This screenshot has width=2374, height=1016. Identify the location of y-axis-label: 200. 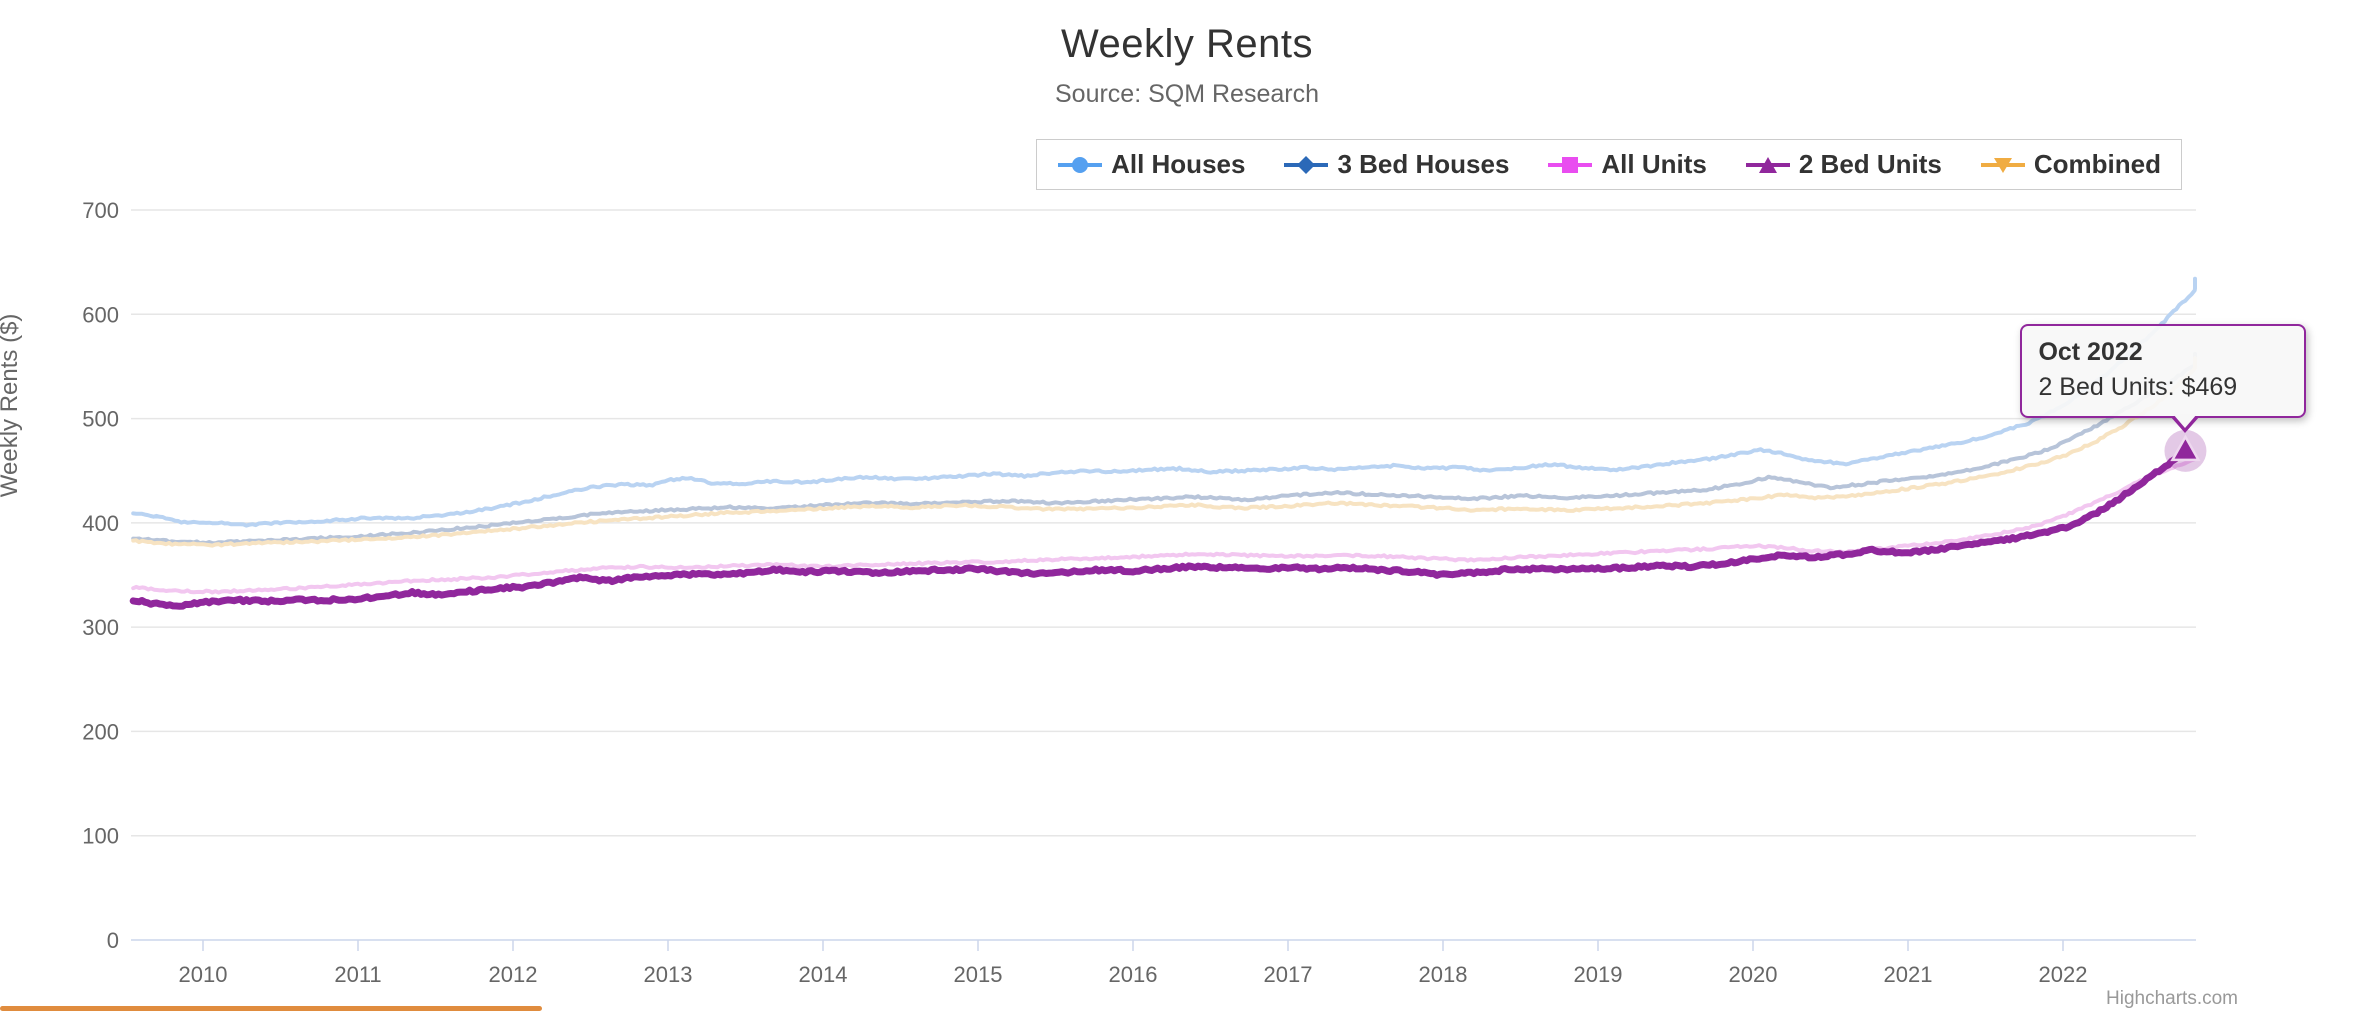
(100, 731).